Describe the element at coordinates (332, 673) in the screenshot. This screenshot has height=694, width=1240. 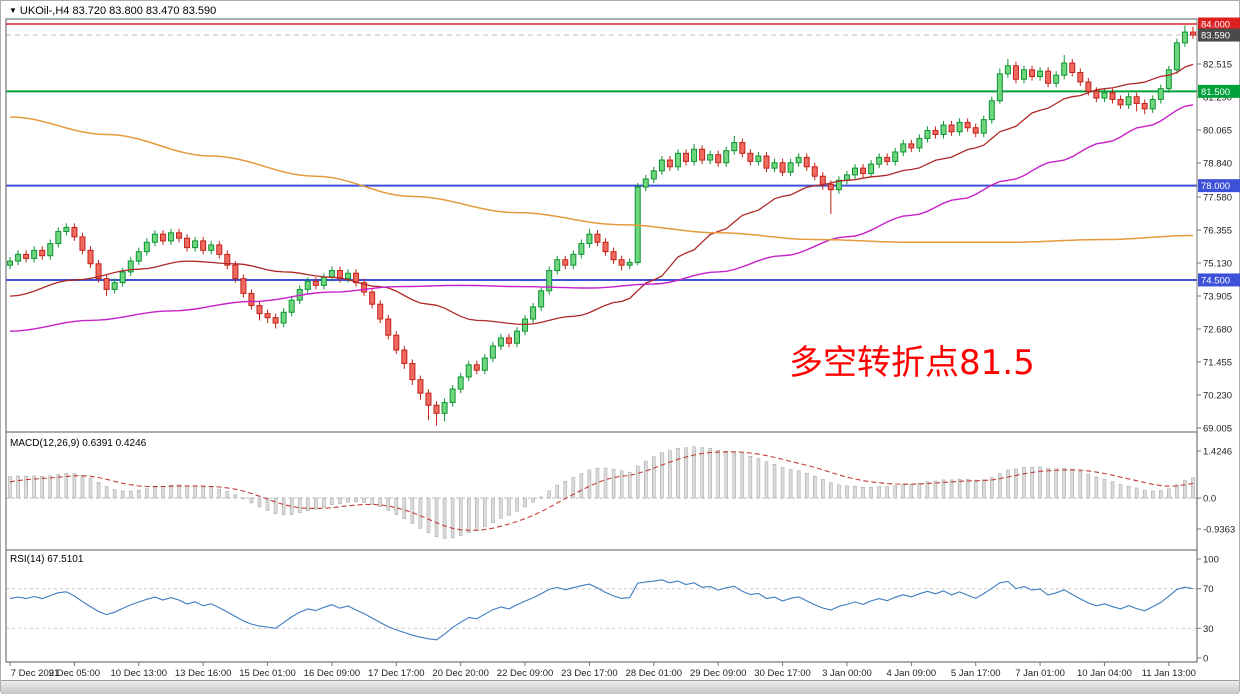
I see `time-axis-label: 16 Dec 09:00` at that location.